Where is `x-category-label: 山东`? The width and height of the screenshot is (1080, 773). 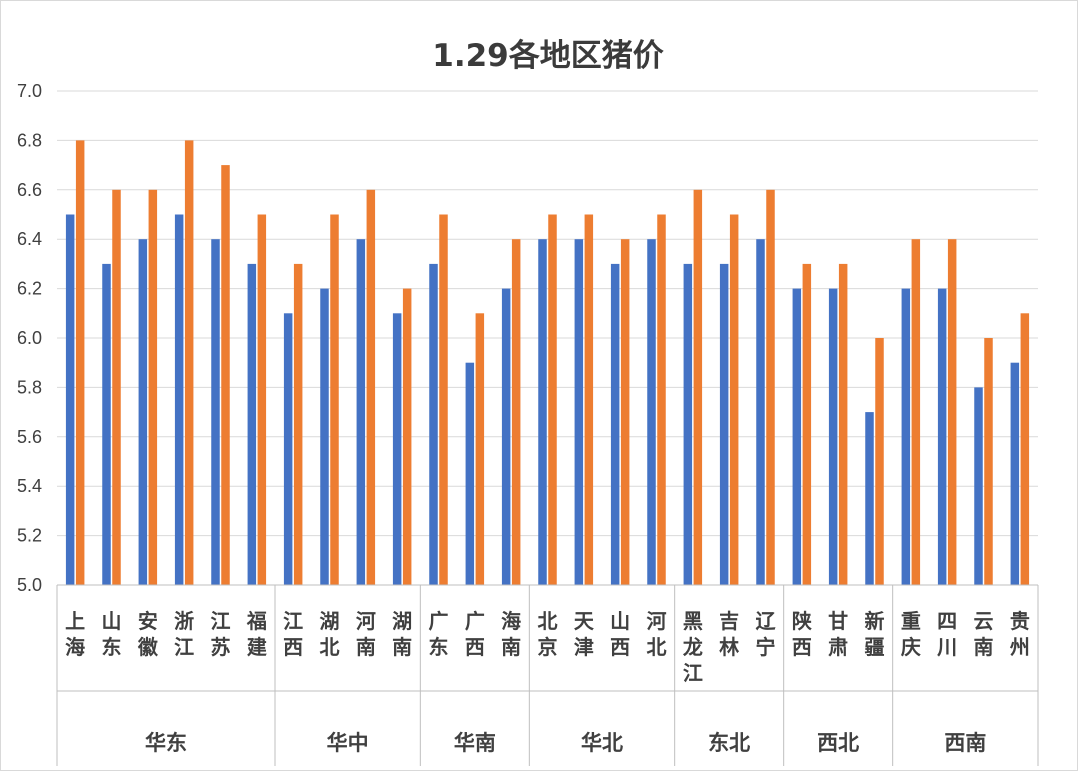
x-category-label: 山东 is located at coordinates (112, 634).